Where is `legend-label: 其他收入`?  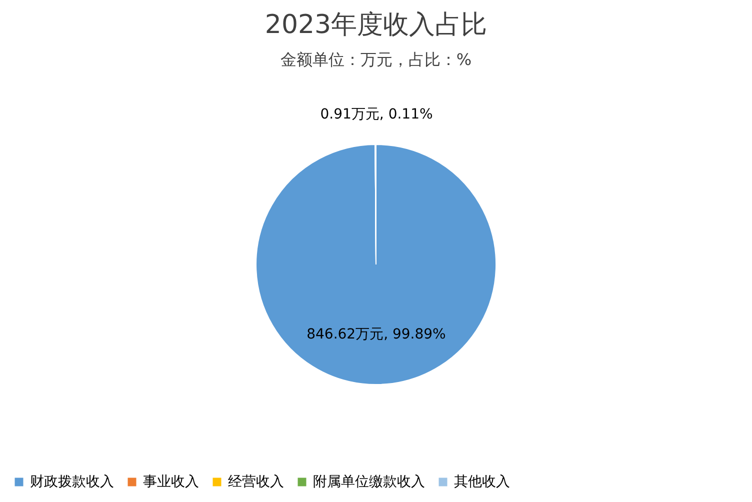
legend-label: 其他收入 is located at coordinates (482, 482).